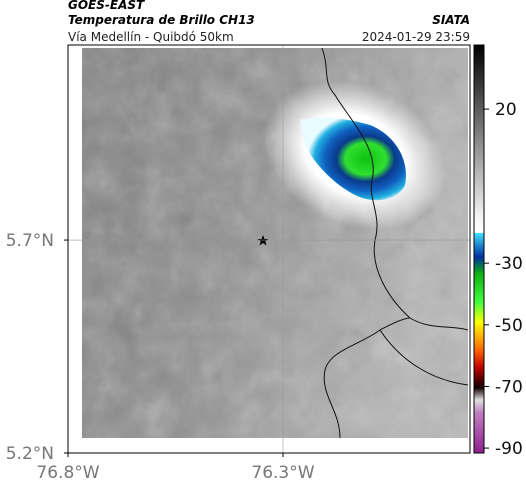 The width and height of the screenshot is (526, 491). Describe the element at coordinates (479, 249) in the screenshot. I see `colorbar` at that location.